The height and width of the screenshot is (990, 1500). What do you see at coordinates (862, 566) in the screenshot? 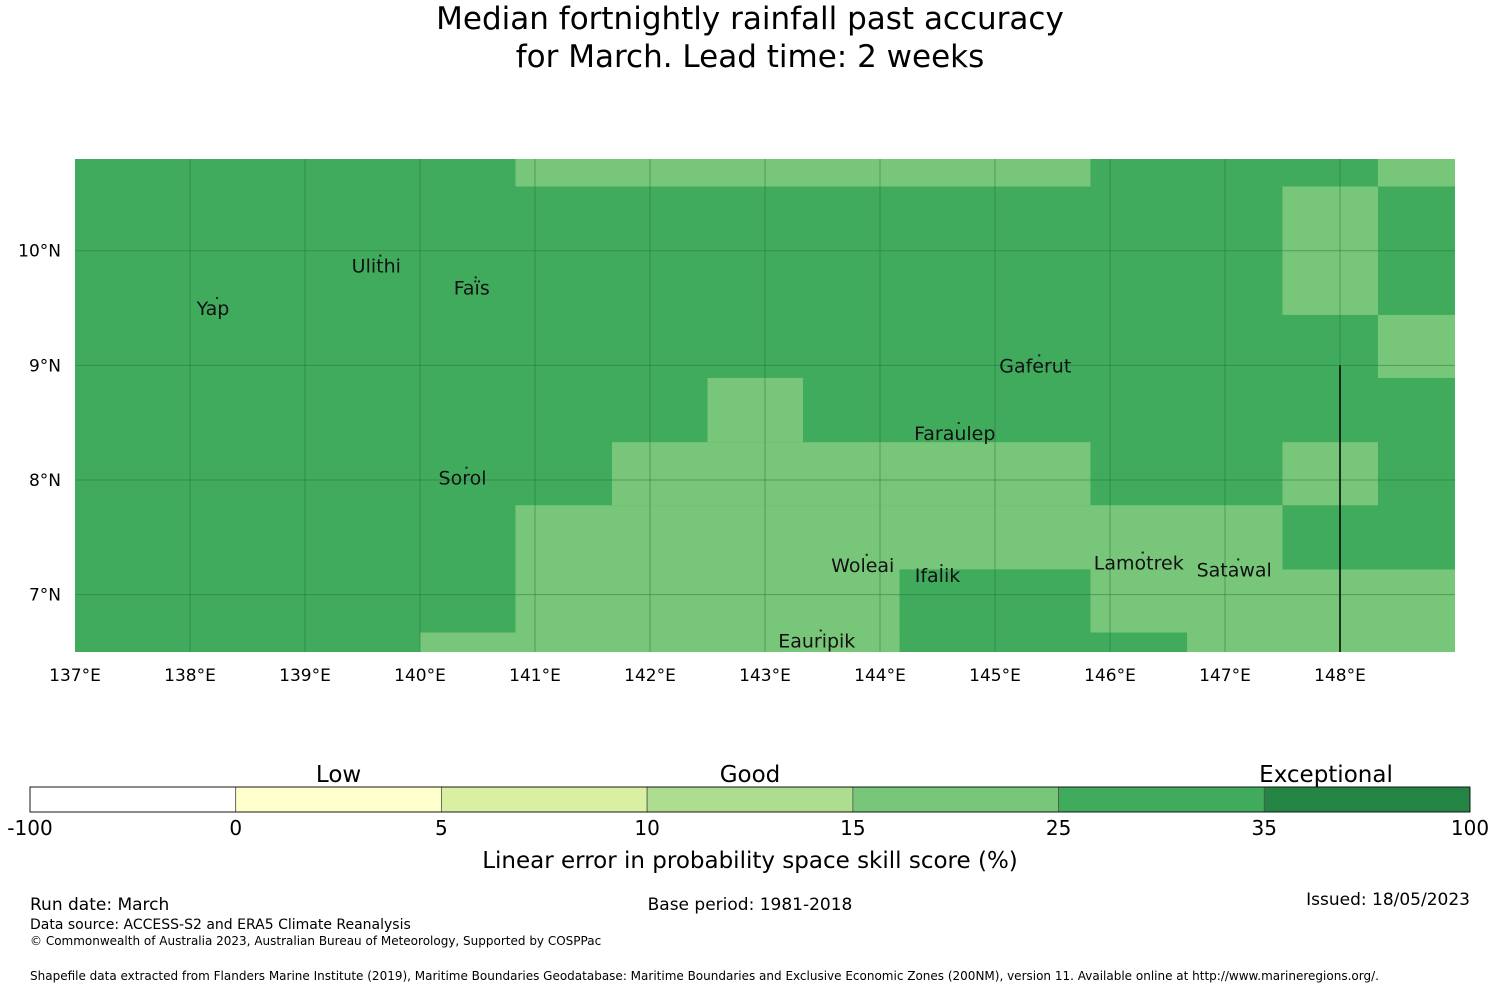
I see `place-label: Woleai` at bounding box center [862, 566].